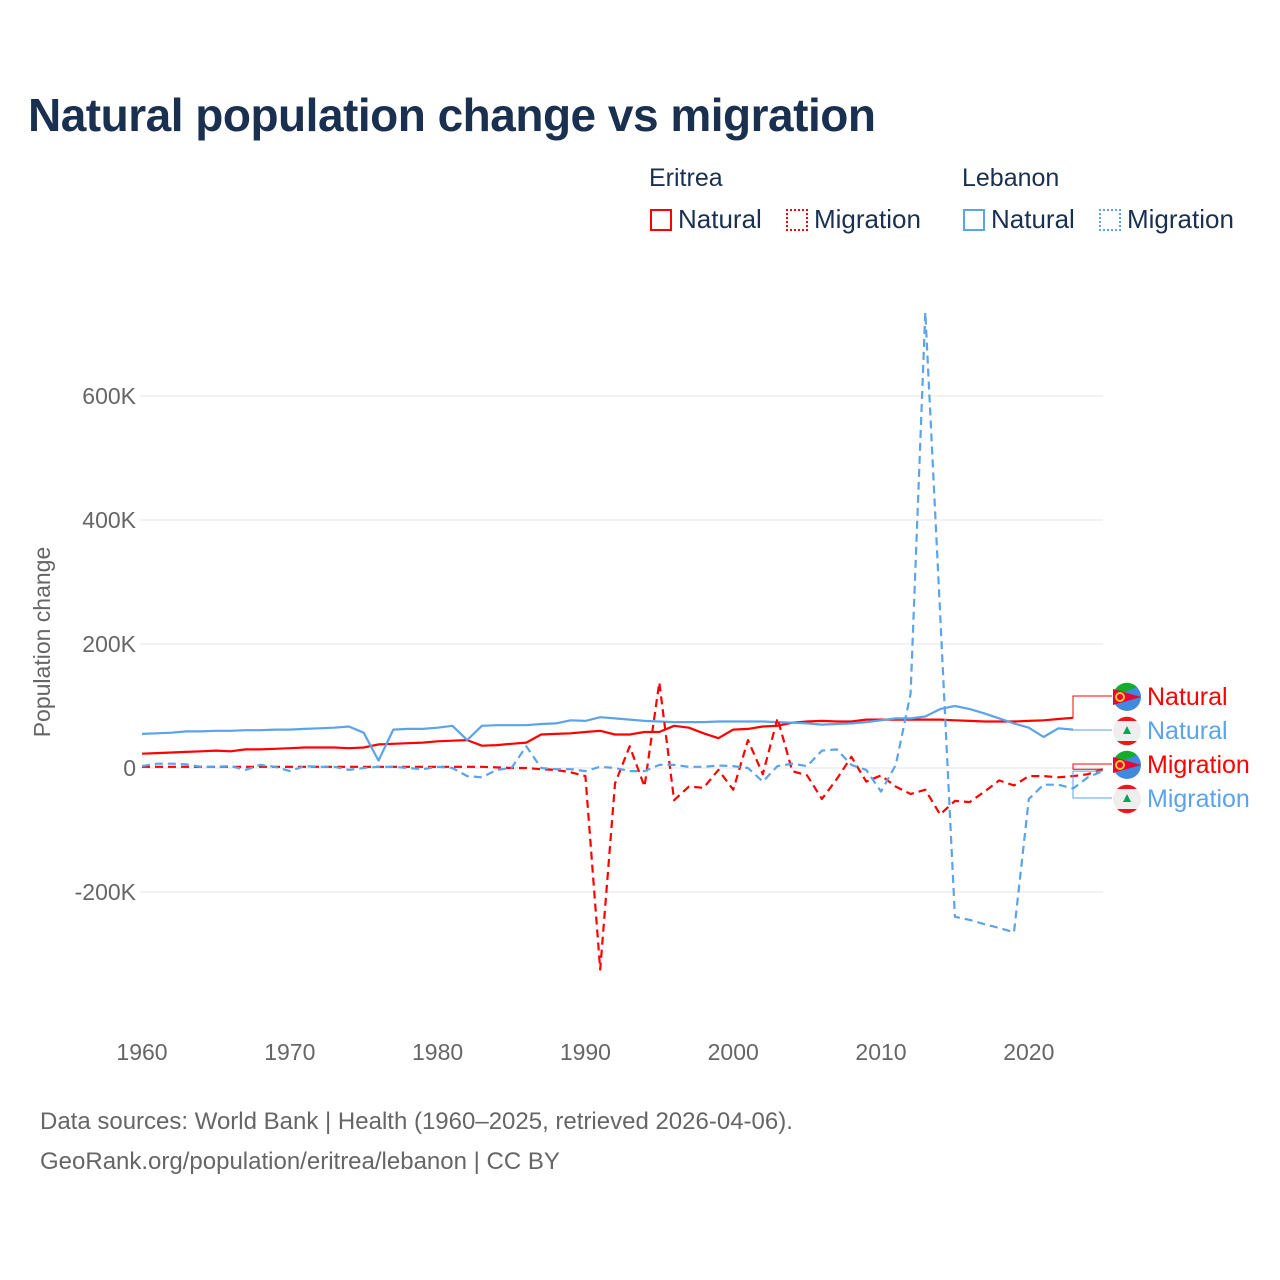 The height and width of the screenshot is (1280, 1280). What do you see at coordinates (452, 115) in the screenshot?
I see `chart-title: Natural population change vs migration` at bounding box center [452, 115].